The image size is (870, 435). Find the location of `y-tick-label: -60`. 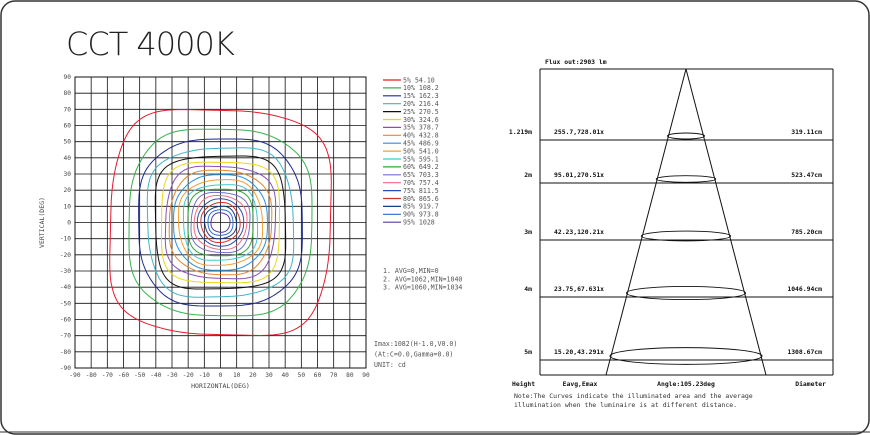

y-tick-label: -60 is located at coordinates (65, 320).